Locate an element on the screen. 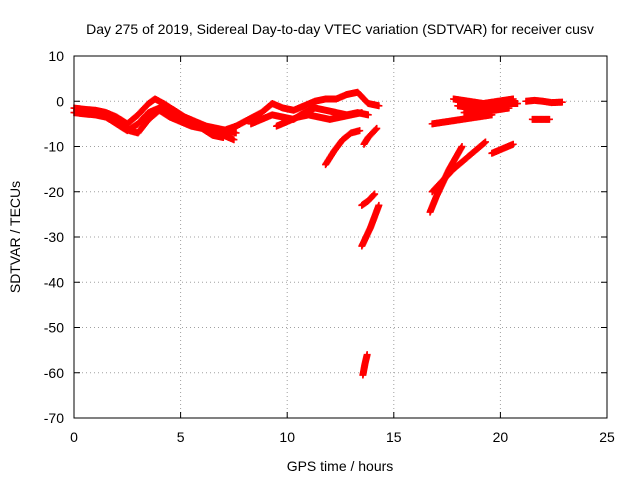 This screenshot has width=640, height=480. series-track-n is located at coordinates (462, 119).